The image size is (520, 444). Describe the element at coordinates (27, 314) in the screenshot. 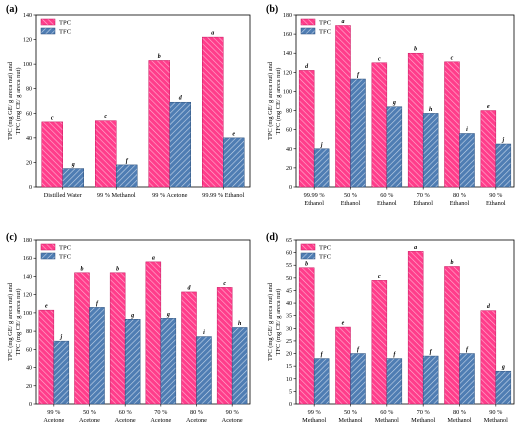

I see `y-tick-label: 100` at that location.